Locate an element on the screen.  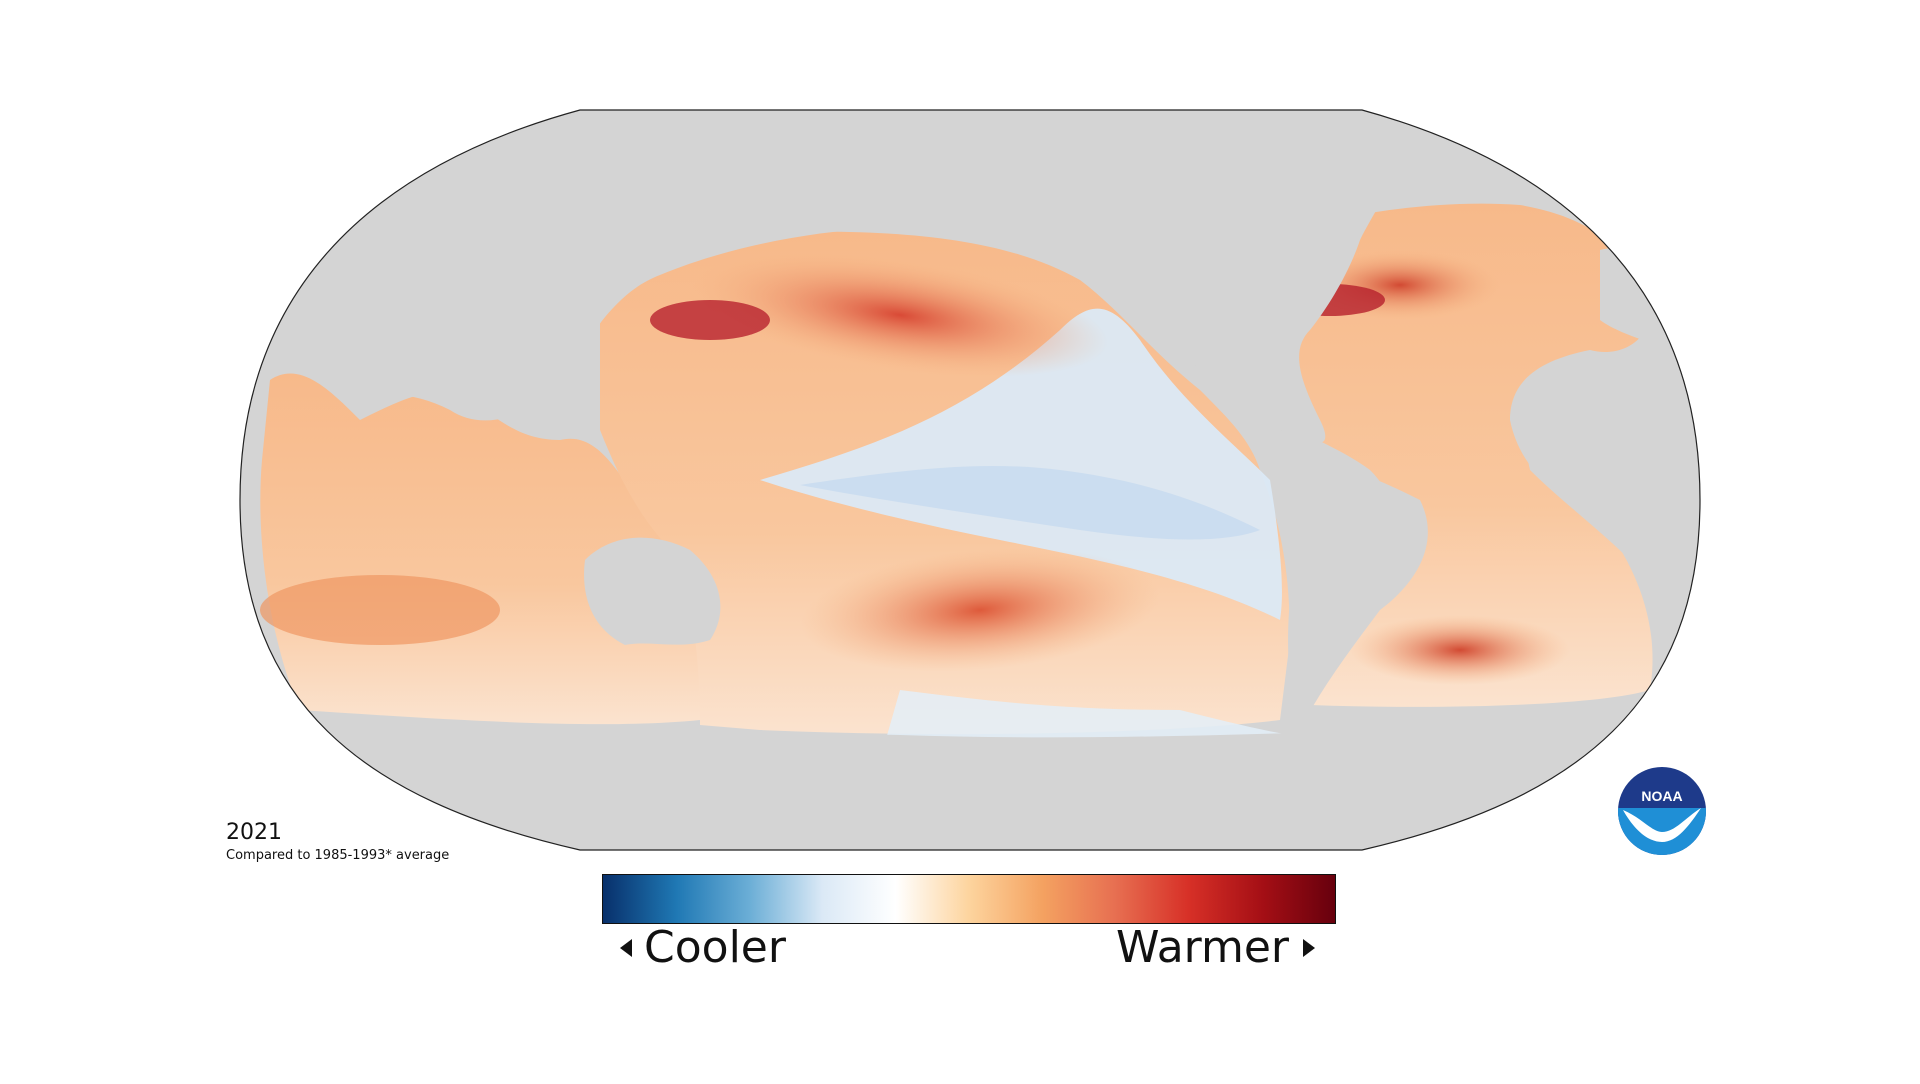
landmass-africa is located at coordinates (1613, 529).